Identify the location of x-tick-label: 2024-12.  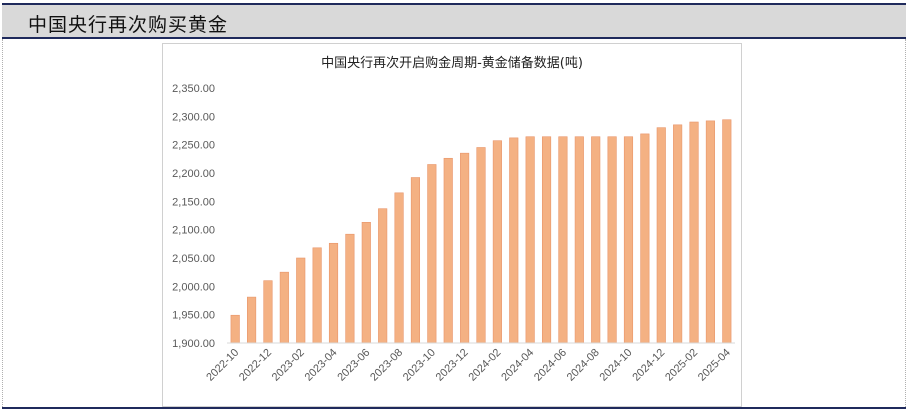
(648, 365).